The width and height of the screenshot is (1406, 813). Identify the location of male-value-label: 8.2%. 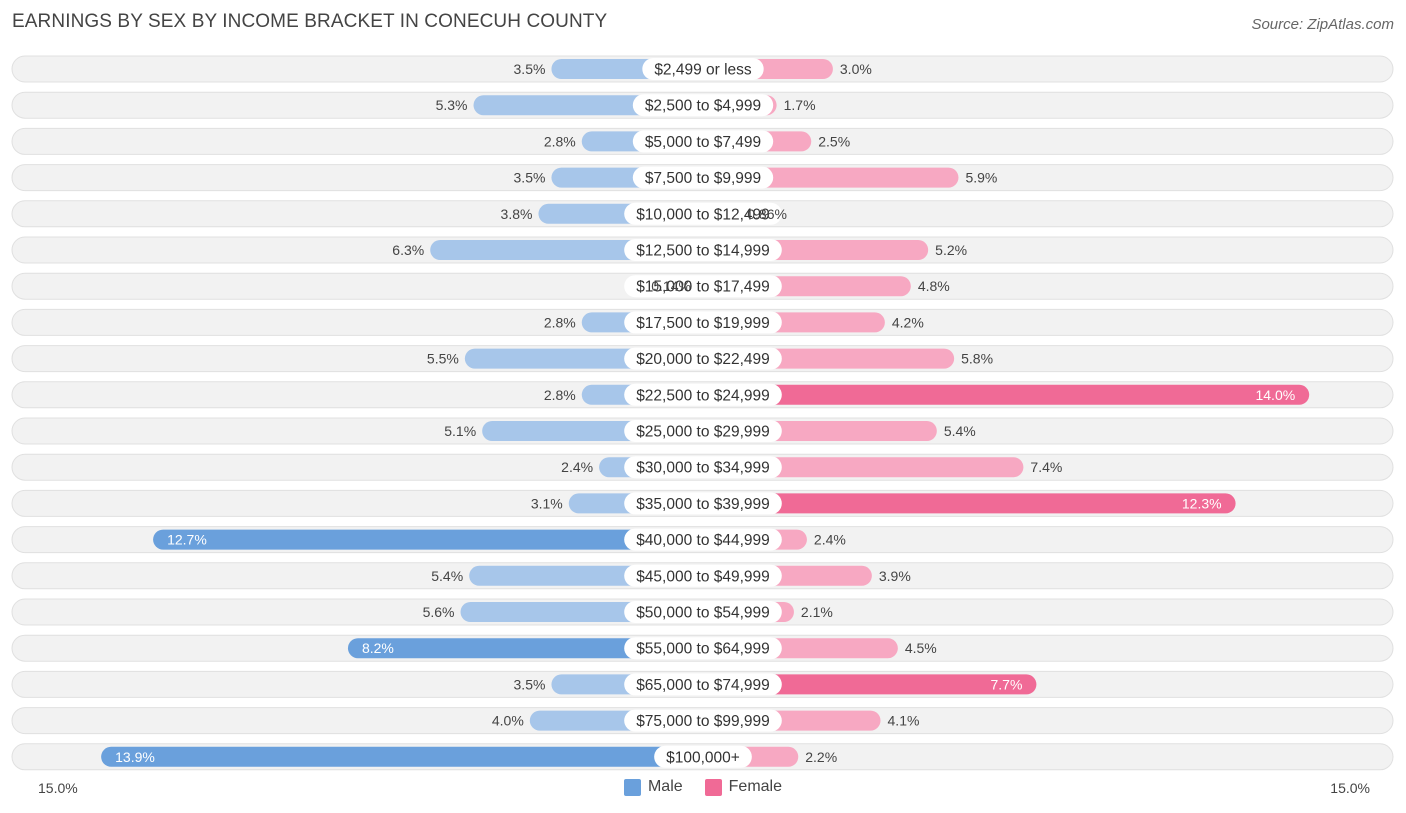
(378, 648).